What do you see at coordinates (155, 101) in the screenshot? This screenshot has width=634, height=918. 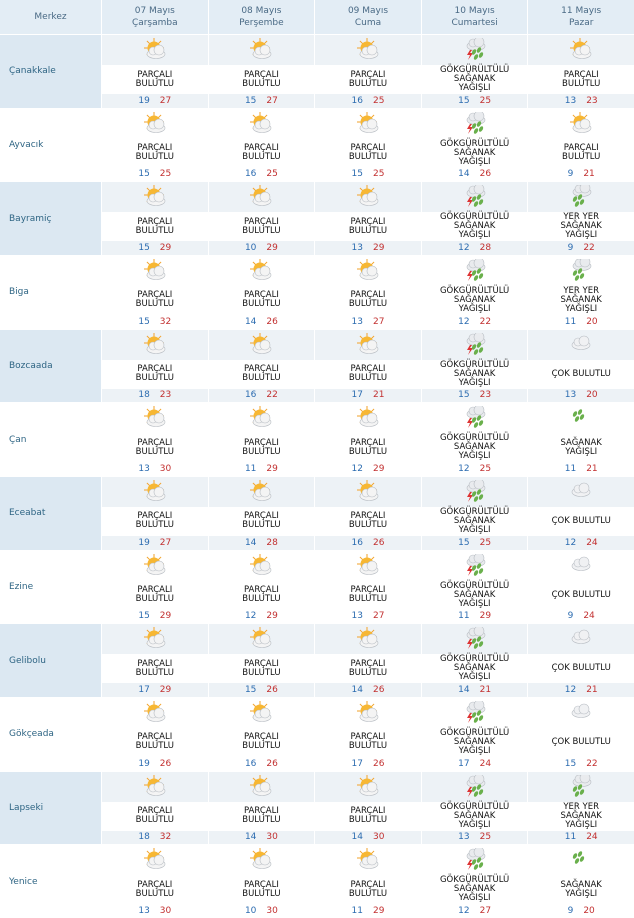 I see `temps: 19 27` at bounding box center [155, 101].